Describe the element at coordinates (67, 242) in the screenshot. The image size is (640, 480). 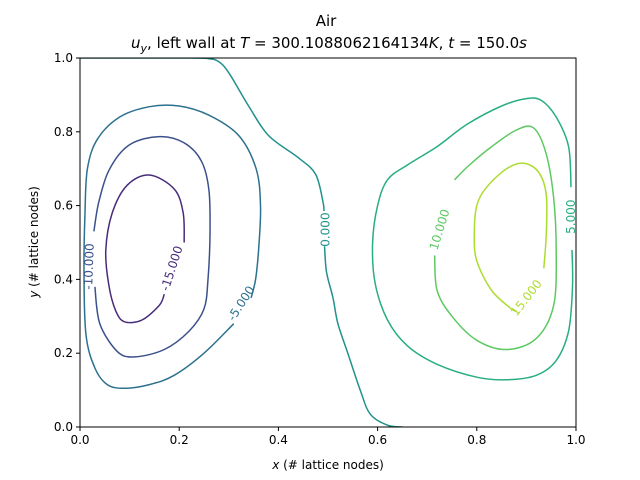
I see `y-axis-ticks: 0.0 0.2 0.4 0.6 0.8 1.0` at that location.